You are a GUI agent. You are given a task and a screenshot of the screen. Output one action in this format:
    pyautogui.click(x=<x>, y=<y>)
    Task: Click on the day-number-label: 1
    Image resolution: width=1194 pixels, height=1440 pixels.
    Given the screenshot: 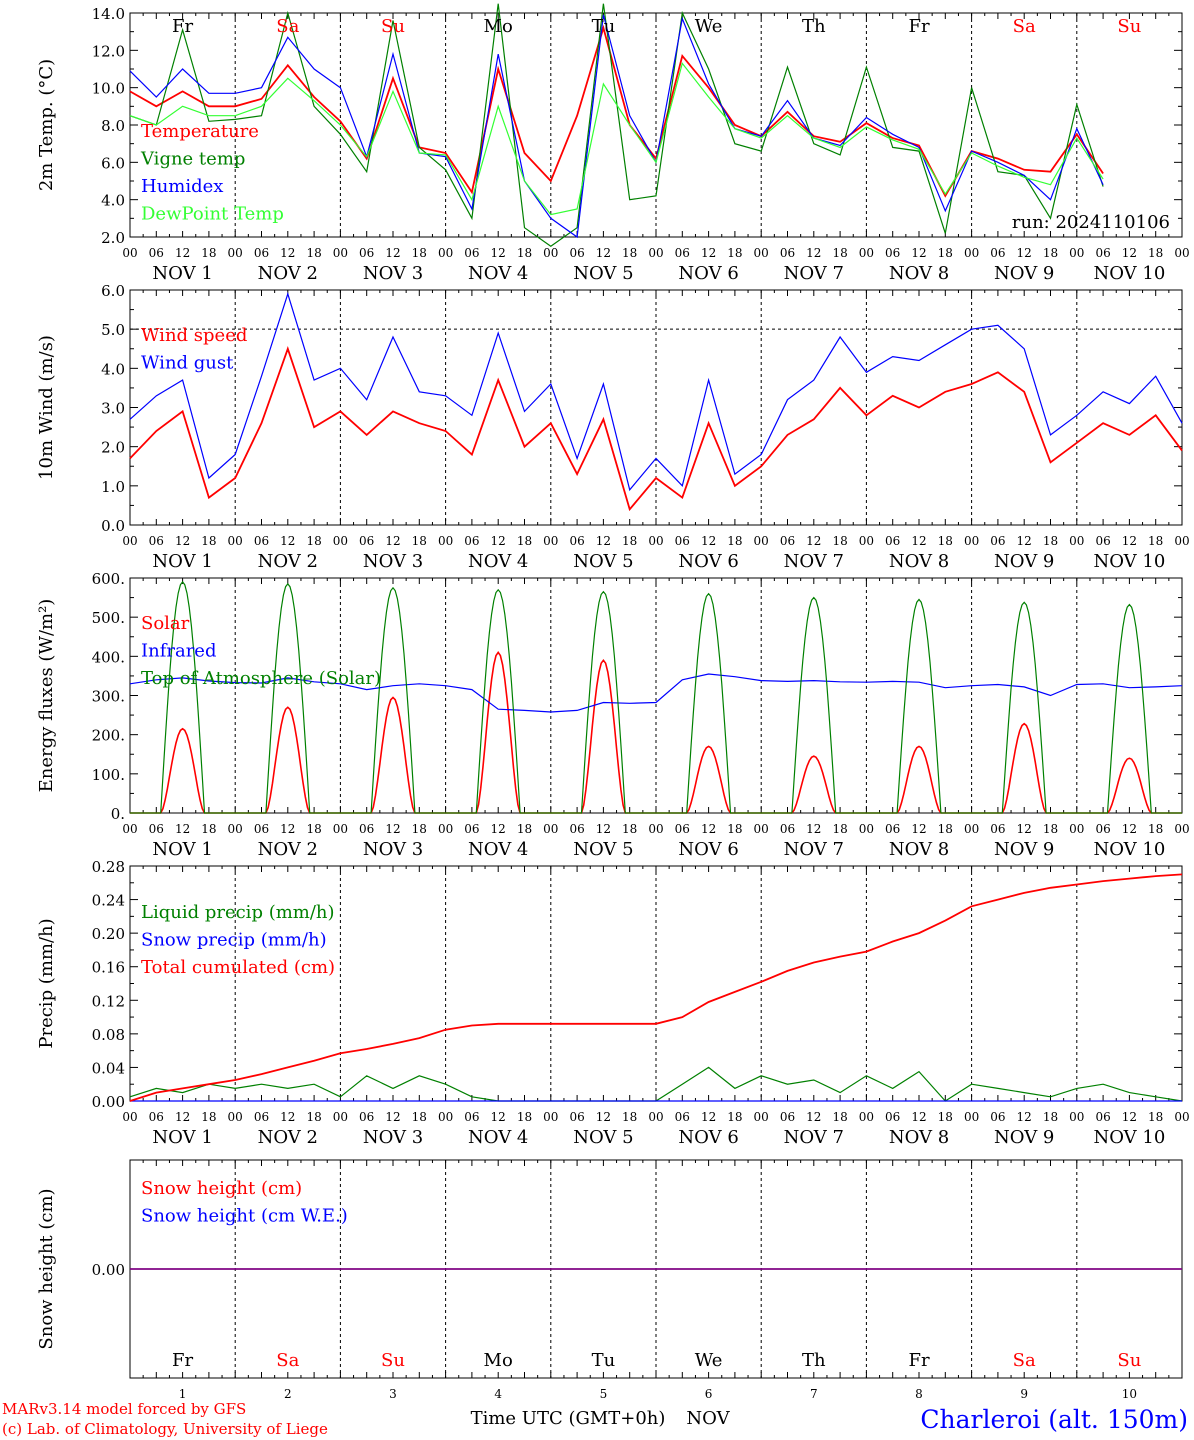 What is the action you would take?
    pyautogui.click(x=183, y=1394)
    